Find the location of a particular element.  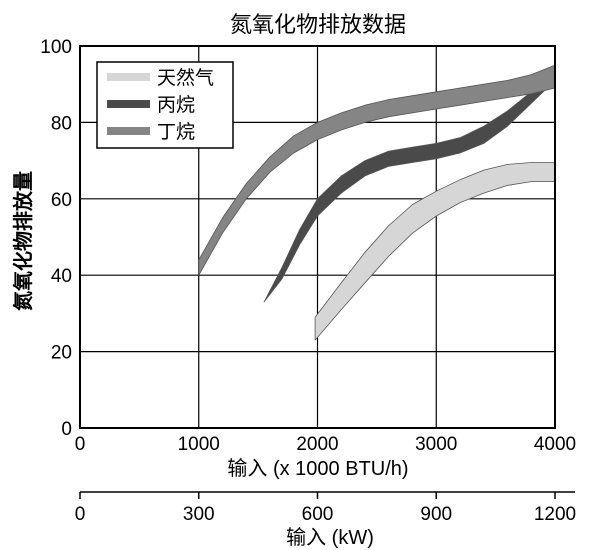

secondary-x-axis: 0 300 600 900 1200 is located at coordinates (325, 508).